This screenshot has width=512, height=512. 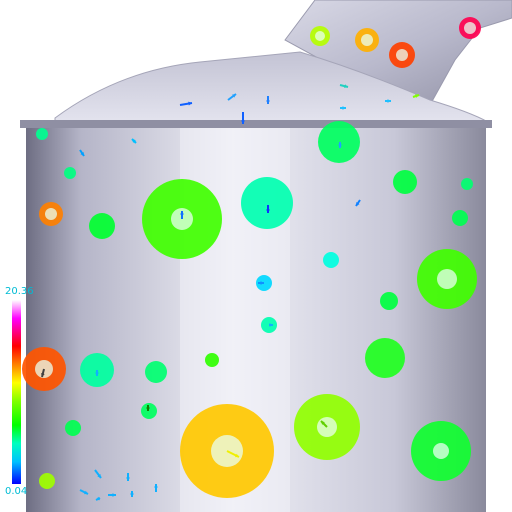 What do you see at coordinates (16, 491) in the screenshot?
I see `legend-min-label: 0.04` at bounding box center [16, 491].